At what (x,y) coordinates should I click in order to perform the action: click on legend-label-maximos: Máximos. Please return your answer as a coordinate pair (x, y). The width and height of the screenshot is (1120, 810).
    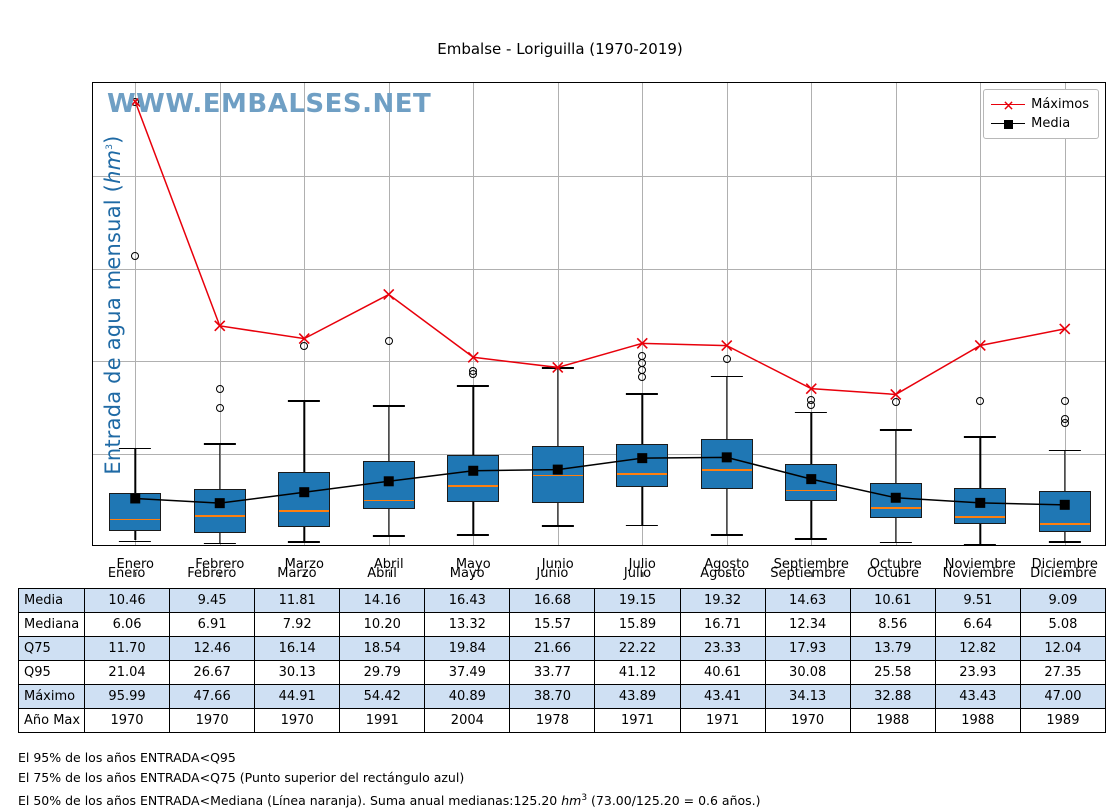
    Looking at the image, I should click on (1060, 104).